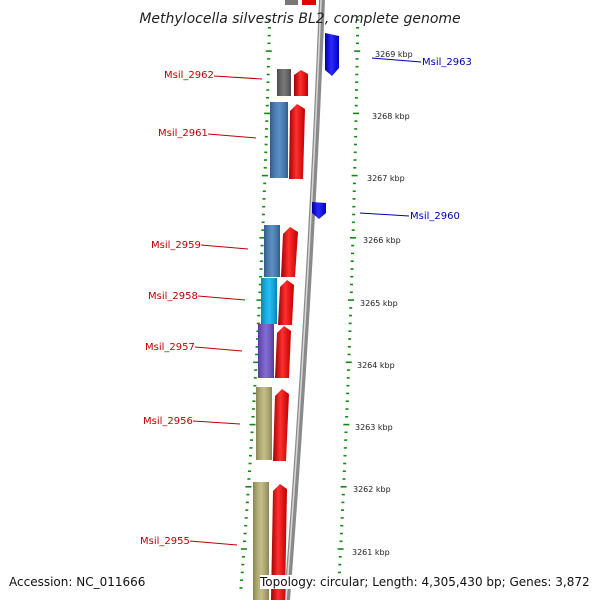 This screenshot has width=600, height=600. Describe the element at coordinates (77, 582) in the screenshot. I see `accession-info: Accession: NC_011666` at that location.